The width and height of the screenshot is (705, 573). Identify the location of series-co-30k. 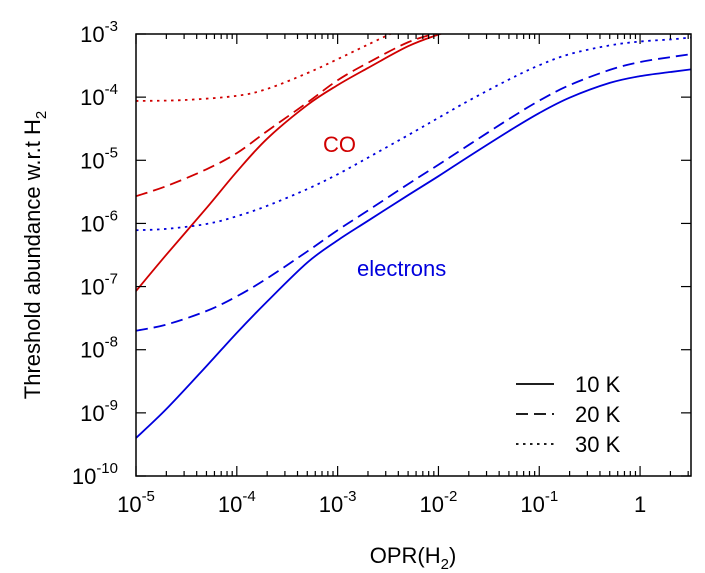
(264, 68).